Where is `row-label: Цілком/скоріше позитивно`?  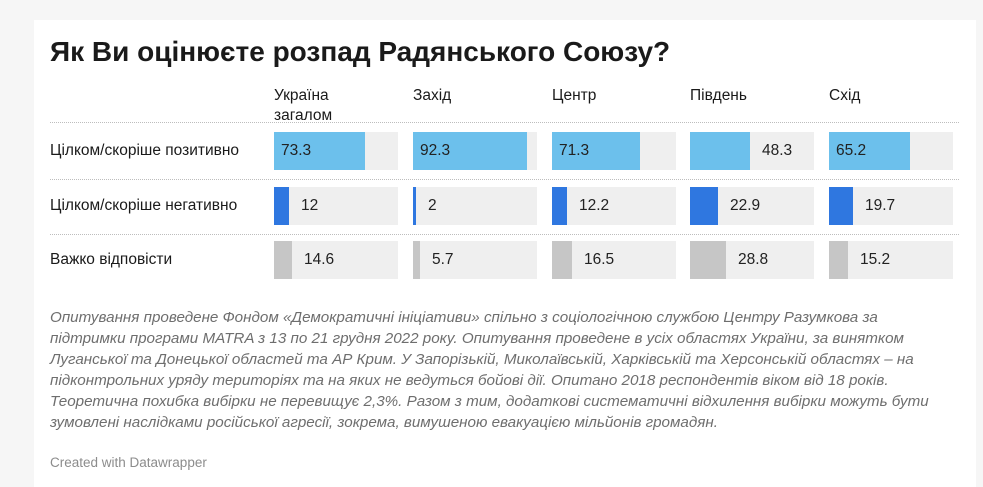 row-label: Цілком/скоріше позитивно is located at coordinates (145, 150).